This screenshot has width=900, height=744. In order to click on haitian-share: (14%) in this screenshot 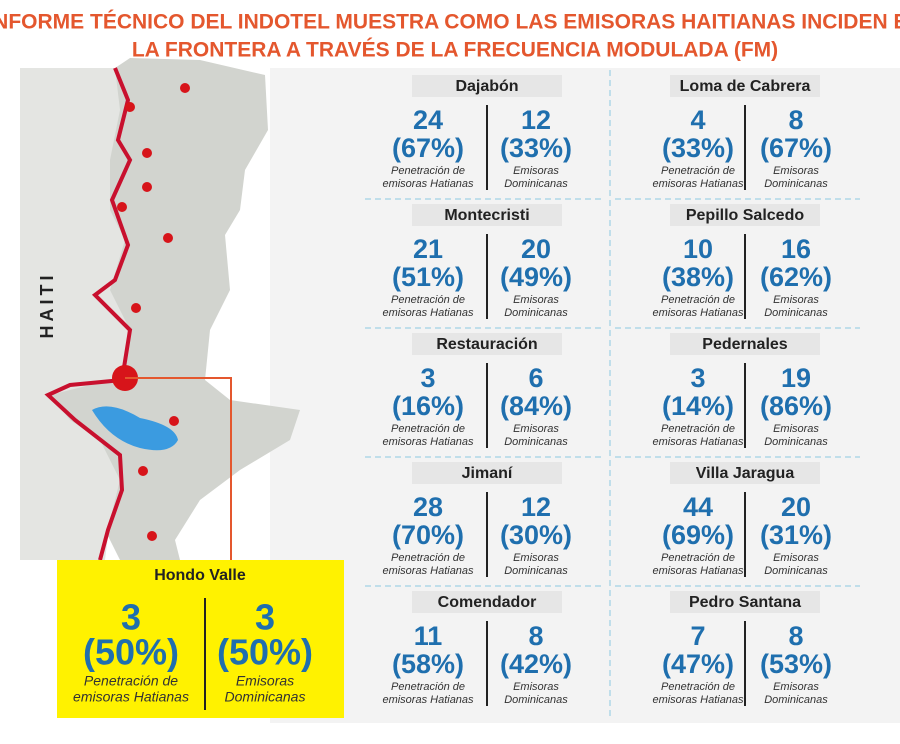, I will do `click(698, 406)`.